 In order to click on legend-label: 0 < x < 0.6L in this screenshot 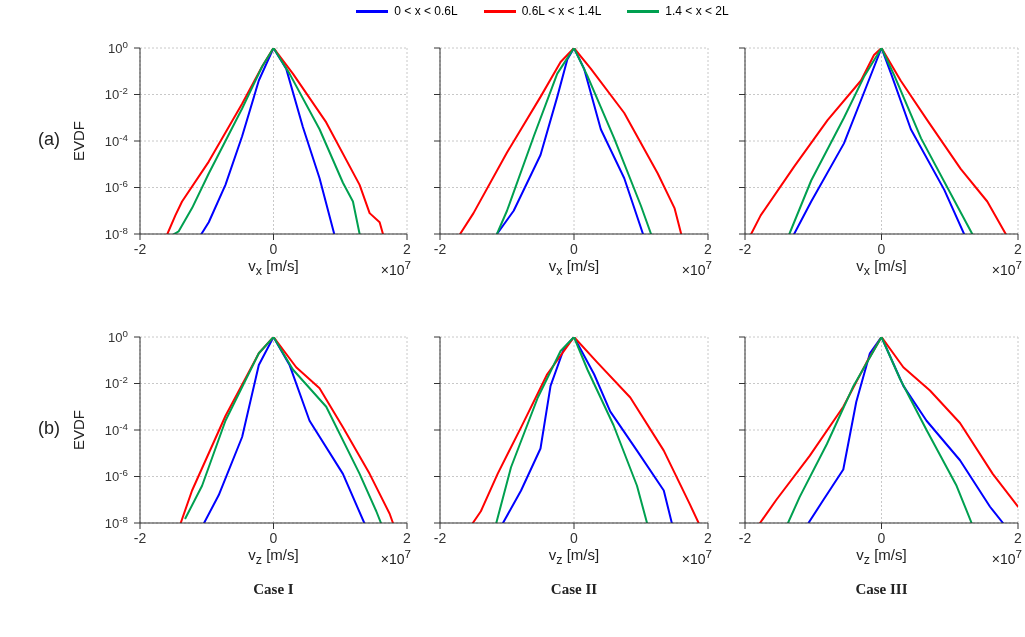, I will do `click(426, 11)`.